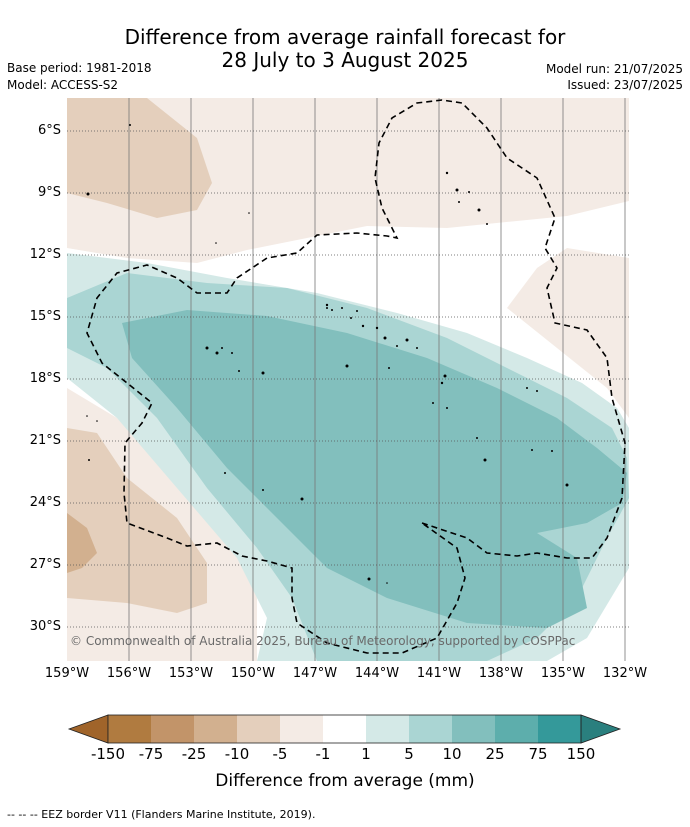 The image size is (690, 827). Describe the element at coordinates (194, 754) in the screenshot. I see `colorbar-tick-label: -25` at that location.